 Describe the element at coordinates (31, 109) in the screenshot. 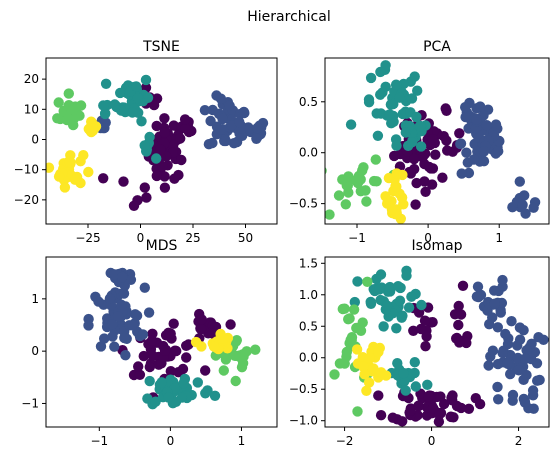

I see `y-tick-label: 10` at that location.